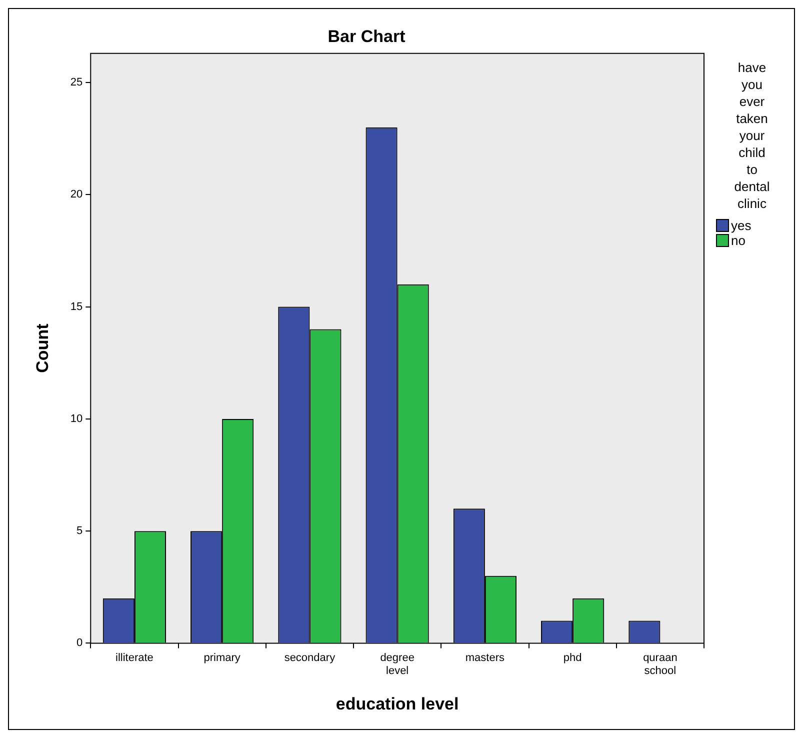  I want to click on x-tick-label: illiterate, so click(134, 658).